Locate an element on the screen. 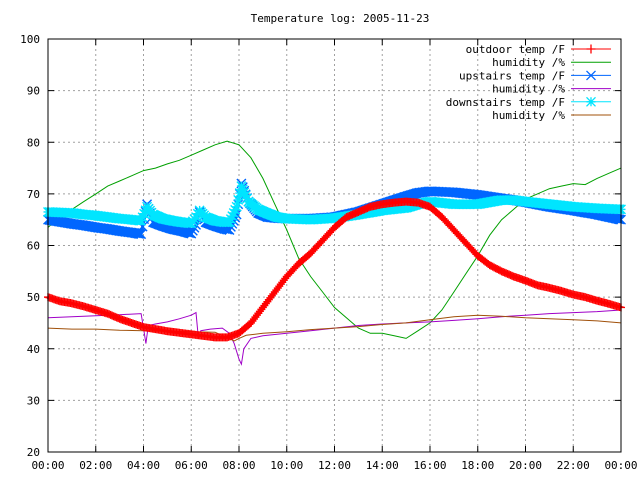 This screenshot has height=480, width=640. legend-label: downstairs temp /F is located at coordinates (505, 102).